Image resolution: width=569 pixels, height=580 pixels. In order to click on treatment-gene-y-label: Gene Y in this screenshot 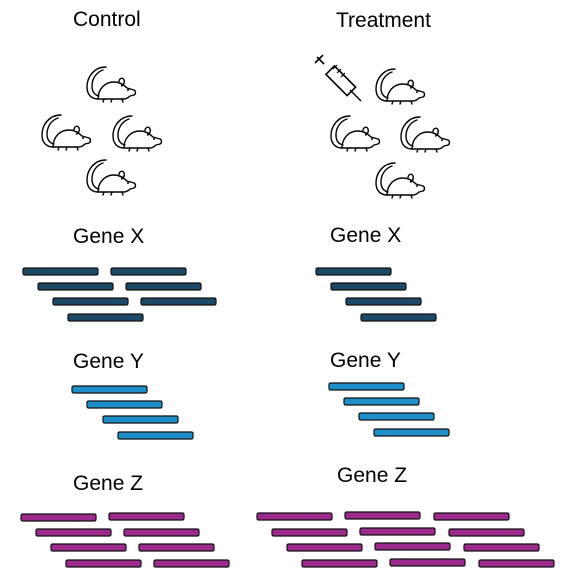, I will do `click(365, 360)`.